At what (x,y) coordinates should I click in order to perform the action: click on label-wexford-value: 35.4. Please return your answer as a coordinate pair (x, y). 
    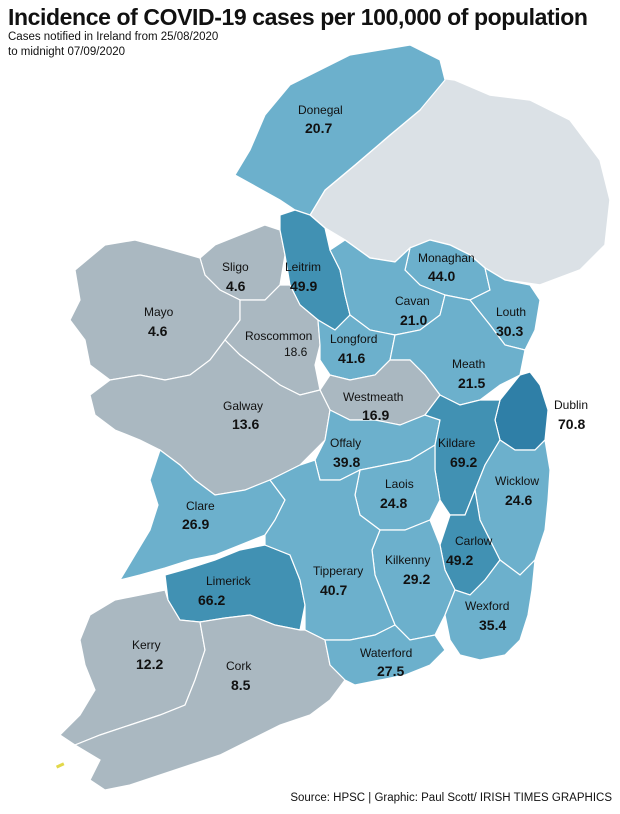
    Looking at the image, I should click on (492, 625).